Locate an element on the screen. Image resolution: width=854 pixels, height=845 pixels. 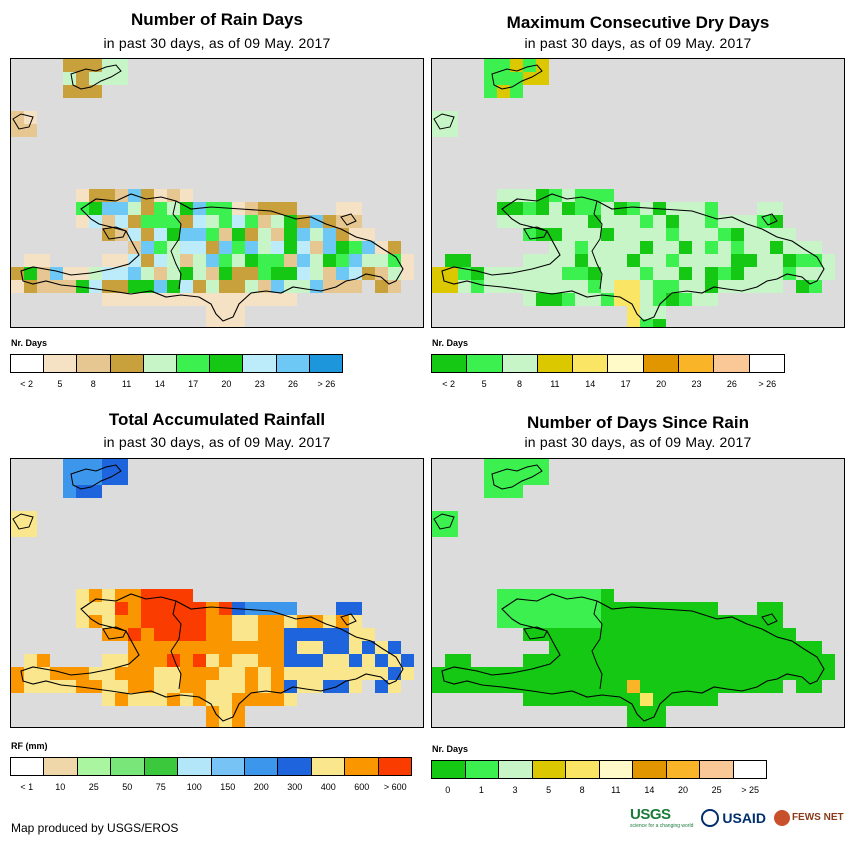
map-svg is located at coordinates (212, 593).